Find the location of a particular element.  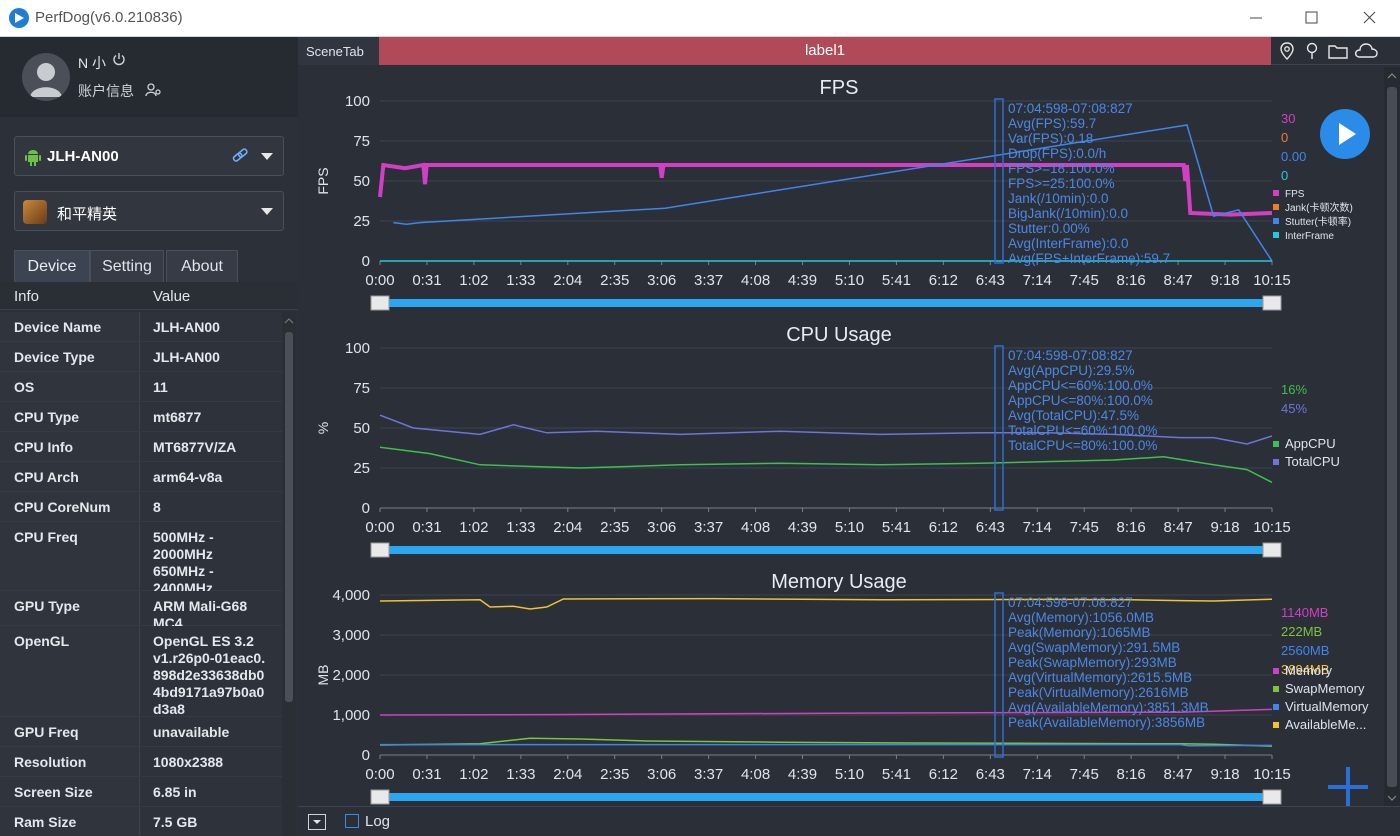

y-tick-label: 25 is located at coordinates (361, 468).